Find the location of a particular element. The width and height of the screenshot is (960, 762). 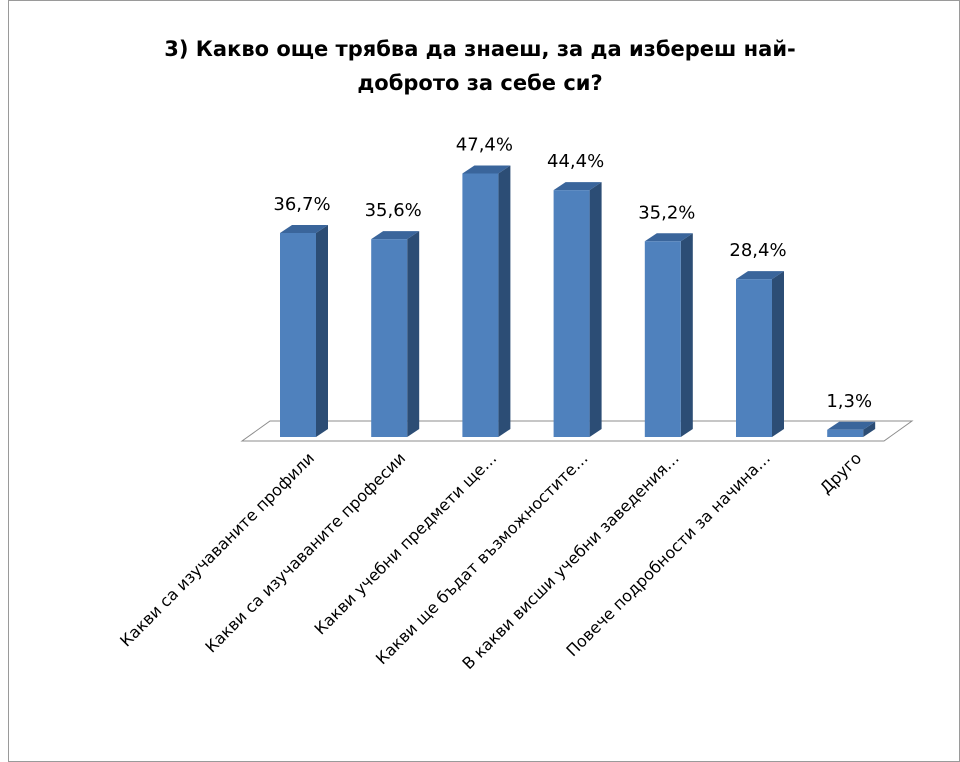

value-label: 35,2% is located at coordinates (666, 212).